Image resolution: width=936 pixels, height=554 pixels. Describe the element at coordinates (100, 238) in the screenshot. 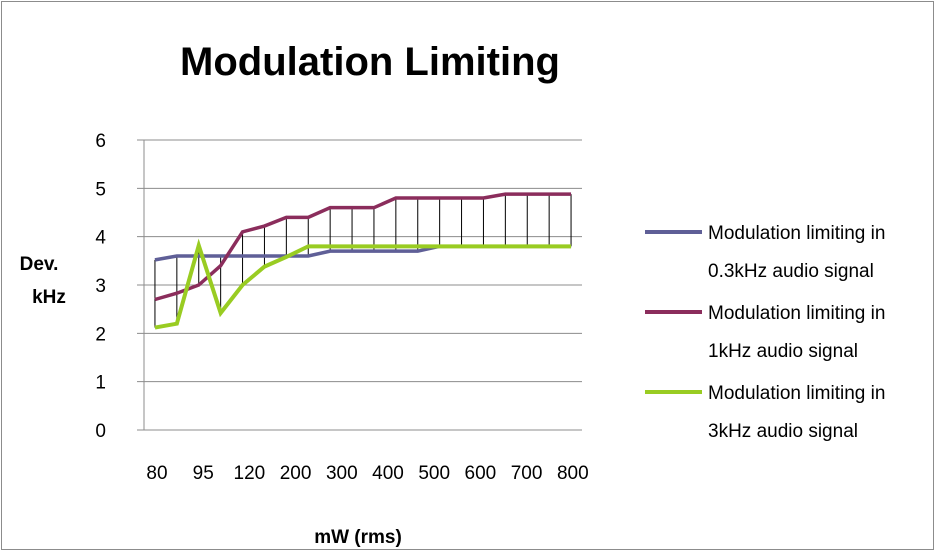

I see `y-tick-label: 4` at that location.